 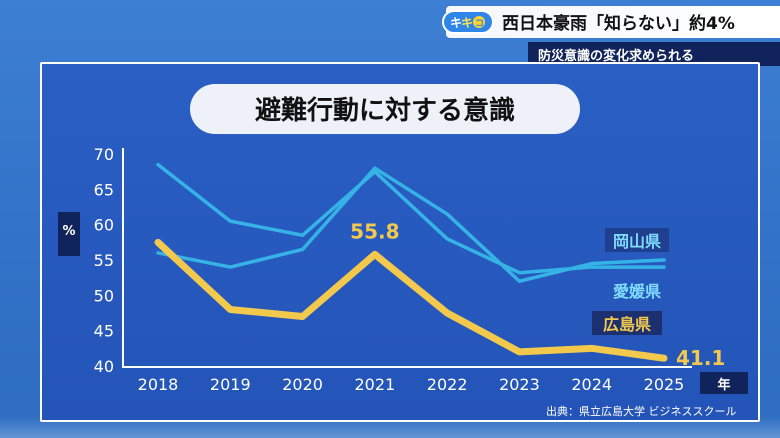 What do you see at coordinates (616, 56) in the screenshot?
I see `subhead: 防災意識の変化求められる` at bounding box center [616, 56].